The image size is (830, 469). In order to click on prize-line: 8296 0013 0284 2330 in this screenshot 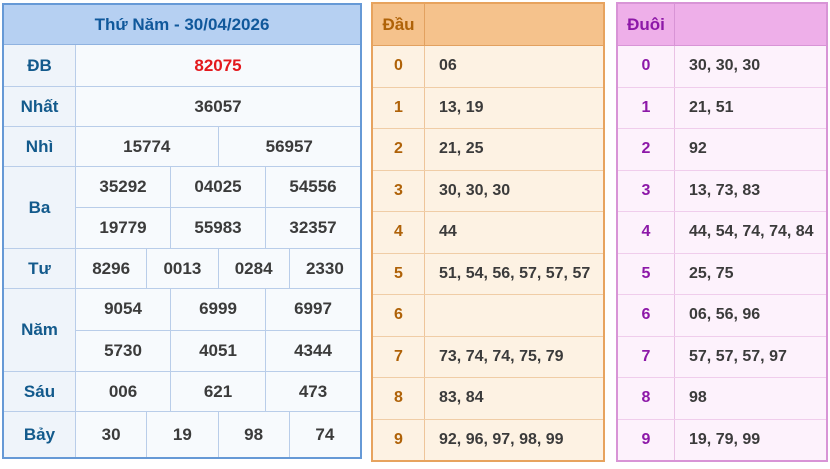, I will do `click(218, 268)`.